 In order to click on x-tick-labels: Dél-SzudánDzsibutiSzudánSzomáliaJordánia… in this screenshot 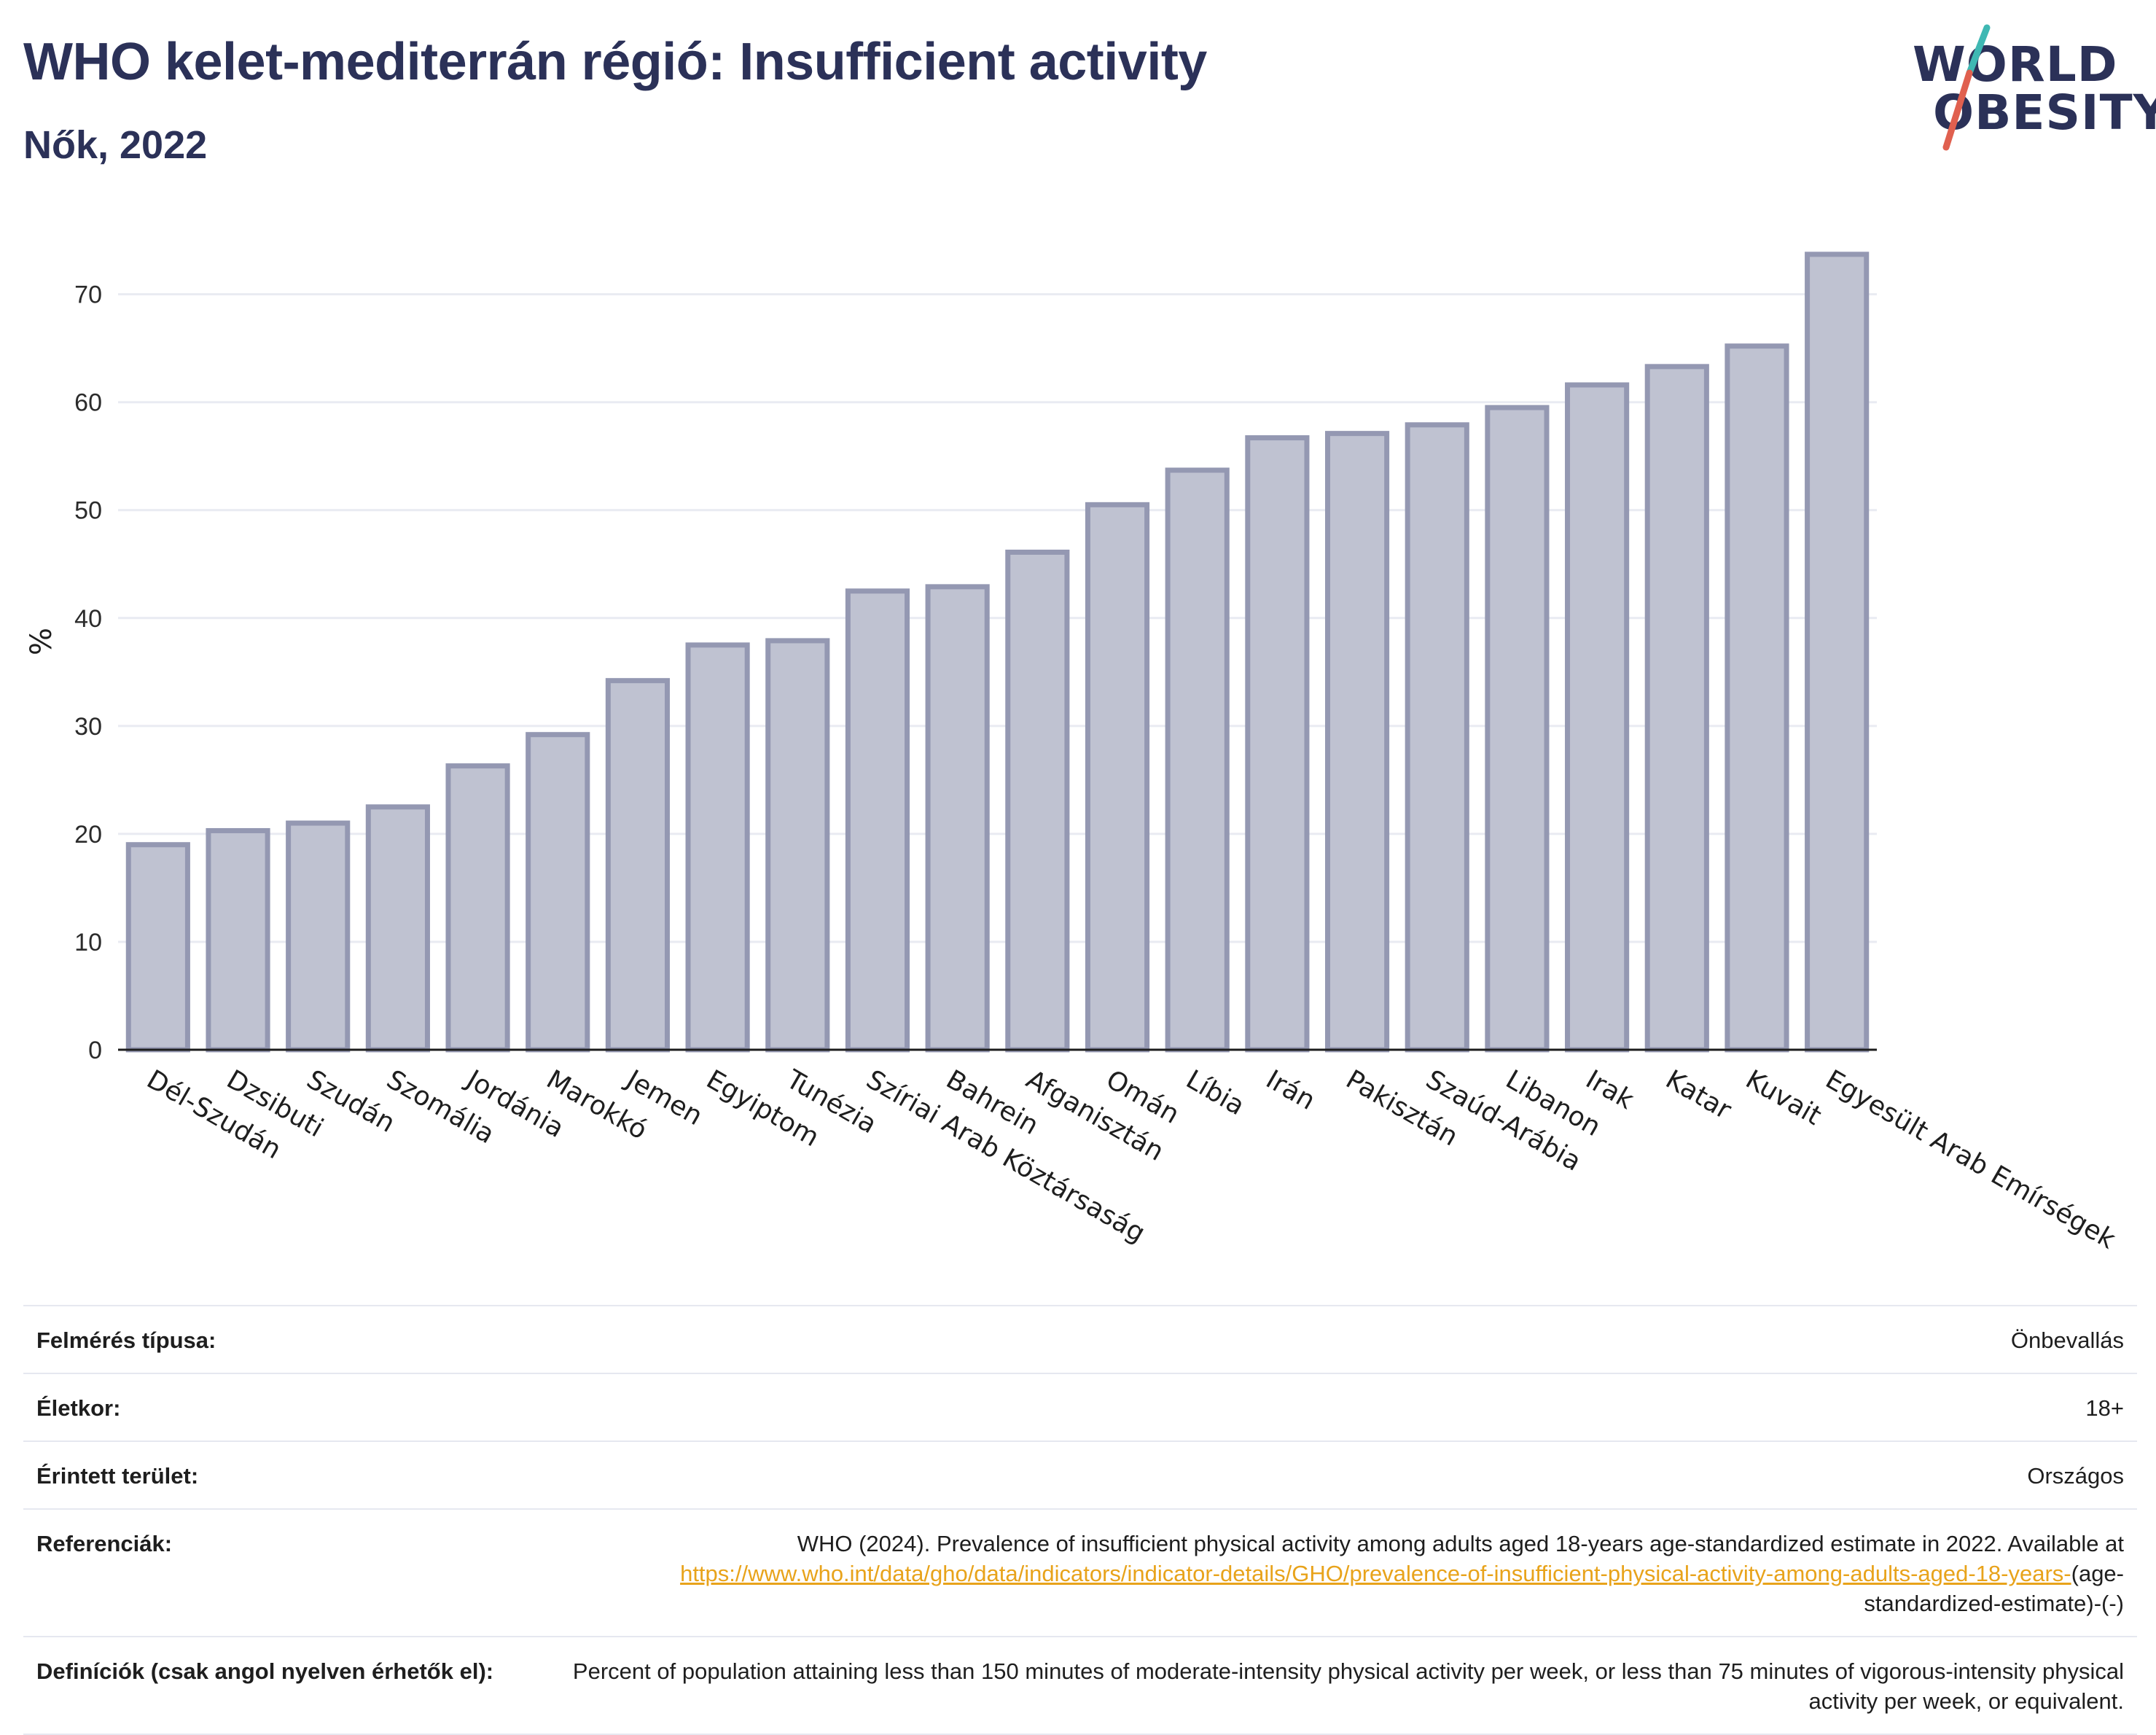, I will do `click(1130, 1159)`.